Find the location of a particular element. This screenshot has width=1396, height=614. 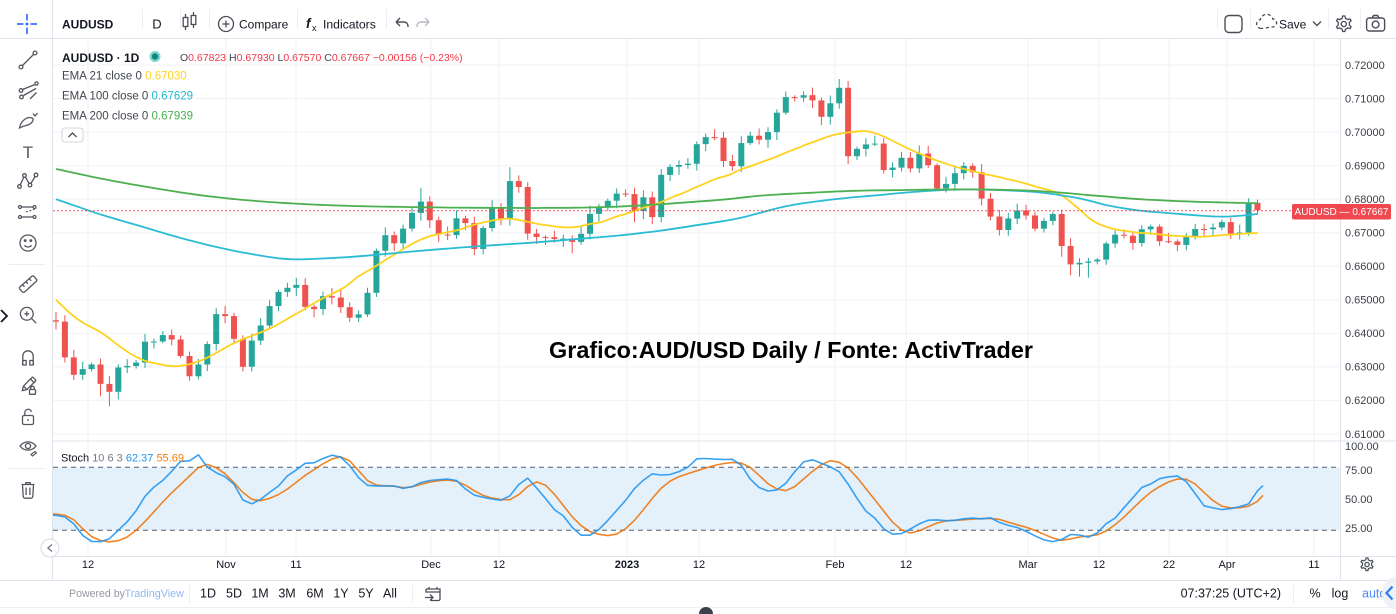

svg-text: AUDUSD — 0.67667 is located at coordinates (1342, 212).